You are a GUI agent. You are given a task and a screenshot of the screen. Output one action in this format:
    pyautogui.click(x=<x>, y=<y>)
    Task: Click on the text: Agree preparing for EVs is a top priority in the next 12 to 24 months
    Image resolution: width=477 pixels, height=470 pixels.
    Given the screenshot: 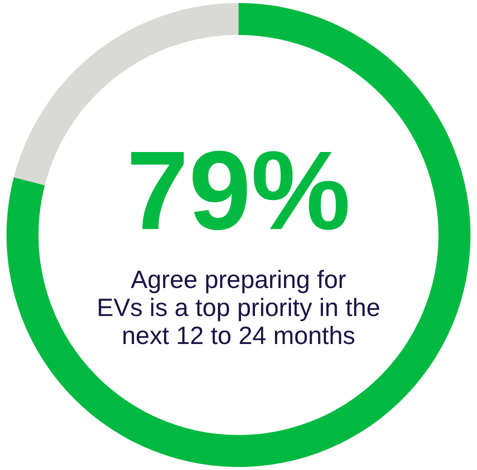 What is the action you would take?
    pyautogui.click(x=238, y=308)
    